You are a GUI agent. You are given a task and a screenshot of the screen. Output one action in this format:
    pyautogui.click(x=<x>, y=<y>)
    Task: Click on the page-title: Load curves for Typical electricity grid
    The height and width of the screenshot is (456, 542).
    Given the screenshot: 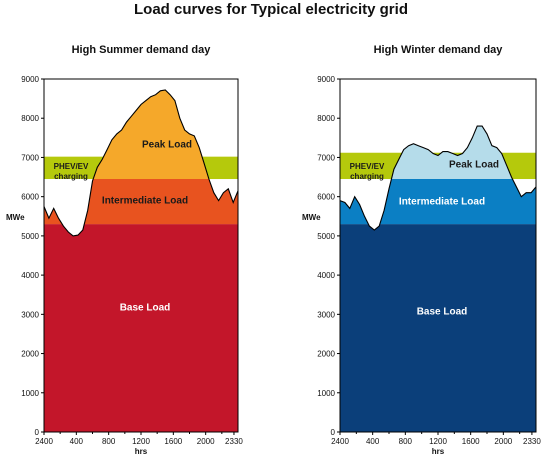 What is the action you would take?
    pyautogui.click(x=271, y=9)
    